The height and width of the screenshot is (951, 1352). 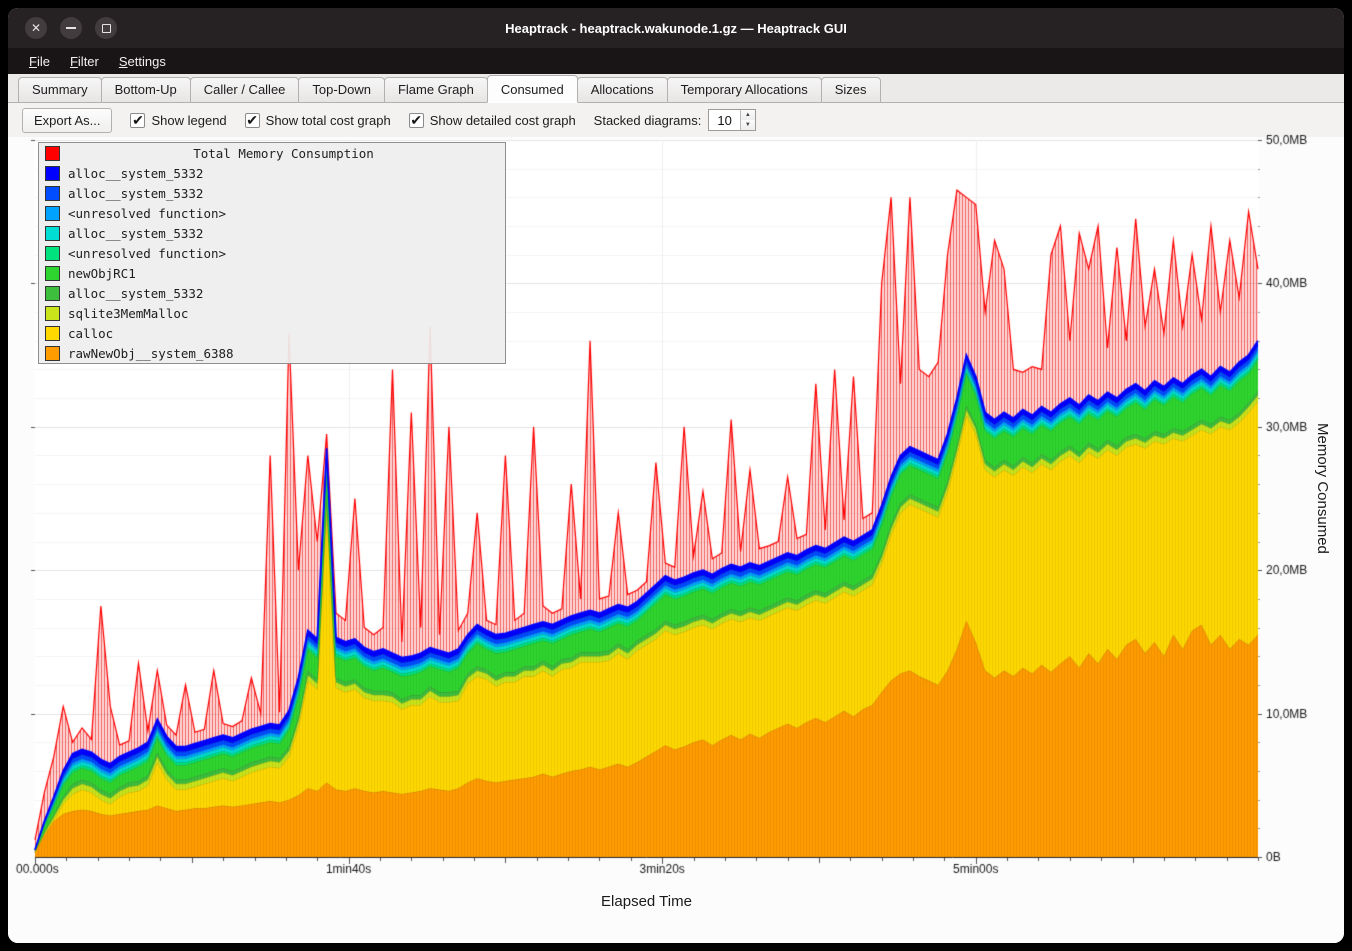 I want to click on window-controls: ✕, so click(x=71, y=28).